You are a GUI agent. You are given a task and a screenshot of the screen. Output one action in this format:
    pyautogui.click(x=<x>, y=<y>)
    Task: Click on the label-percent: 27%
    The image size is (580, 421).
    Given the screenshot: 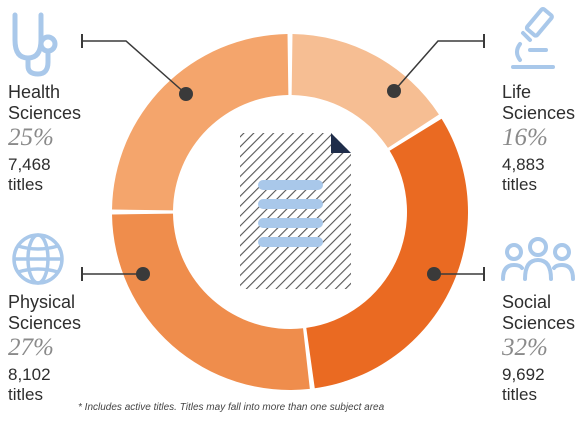 What is the action you would take?
    pyautogui.click(x=31, y=348)
    